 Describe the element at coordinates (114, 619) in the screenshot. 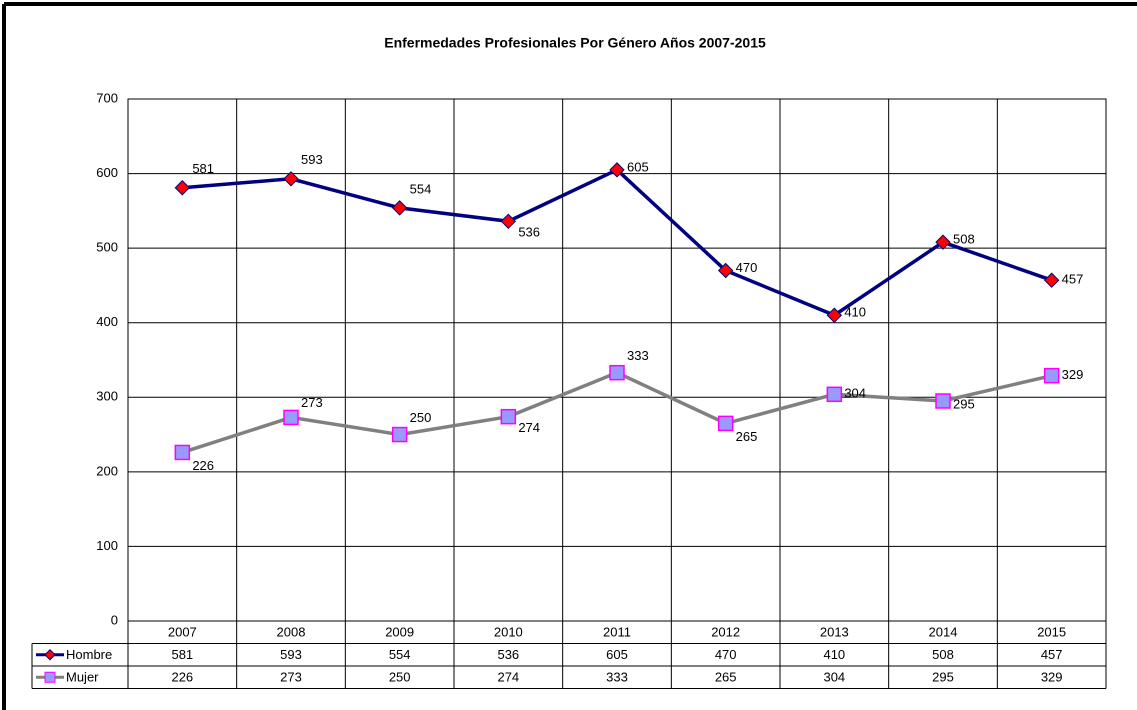

I see `y-tick-label: 0` at that location.